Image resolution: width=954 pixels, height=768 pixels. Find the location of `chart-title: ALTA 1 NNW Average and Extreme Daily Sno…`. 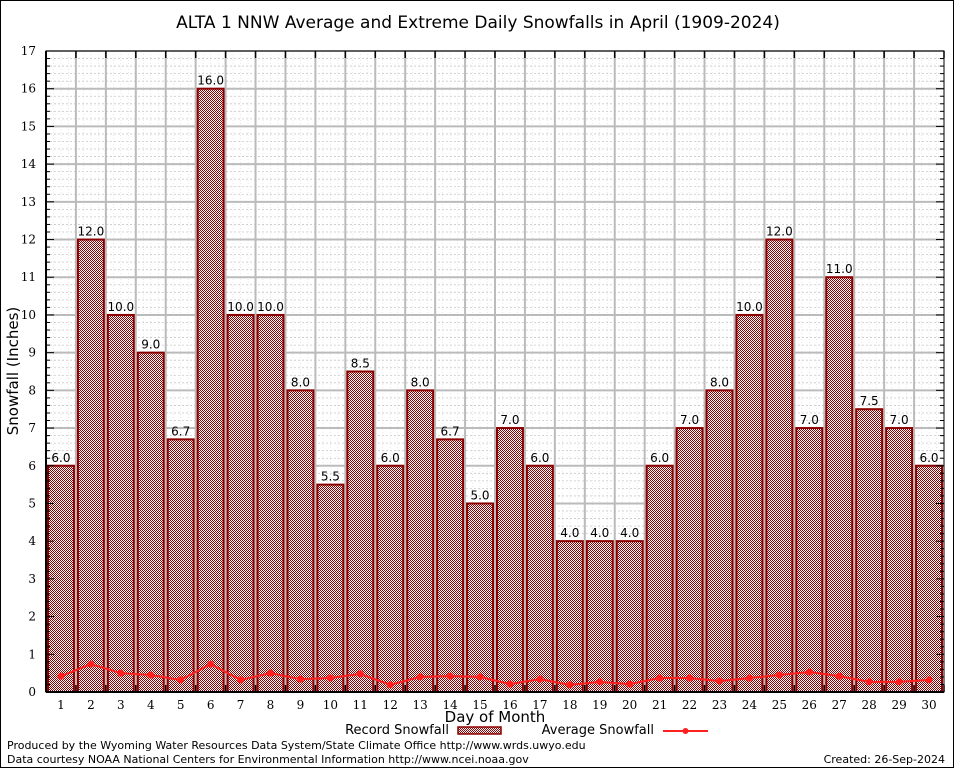

chart-title: ALTA 1 NNW Average and Extreme Daily Sno… is located at coordinates (478, 23).